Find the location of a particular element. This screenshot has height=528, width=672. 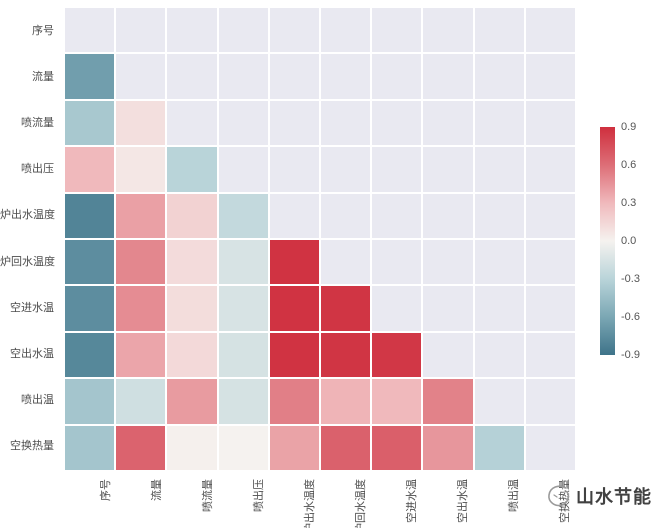

y-axis-label: 空进水温 is located at coordinates (32, 307).